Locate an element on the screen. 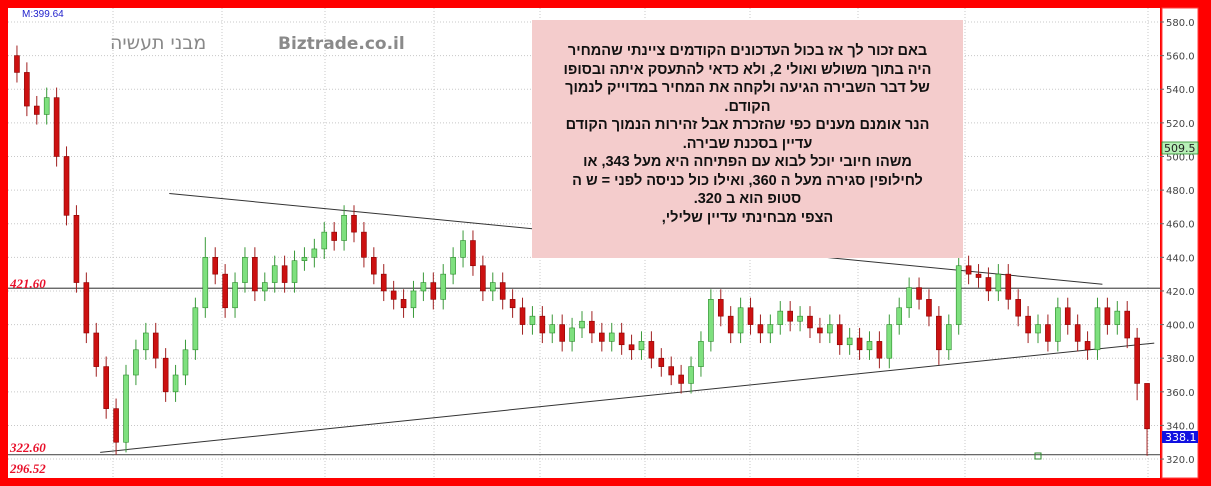 The image size is (1211, 486). stock-name: מבני תעשיה is located at coordinates (158, 43).